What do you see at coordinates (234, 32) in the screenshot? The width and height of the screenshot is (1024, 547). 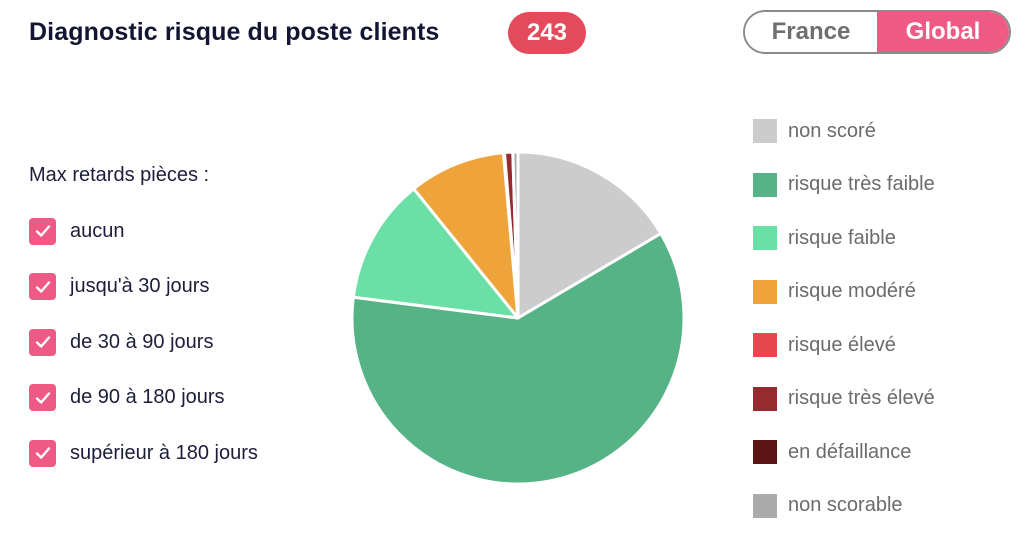 I see `page-title: Diagnostic risque du poste clients` at bounding box center [234, 32].